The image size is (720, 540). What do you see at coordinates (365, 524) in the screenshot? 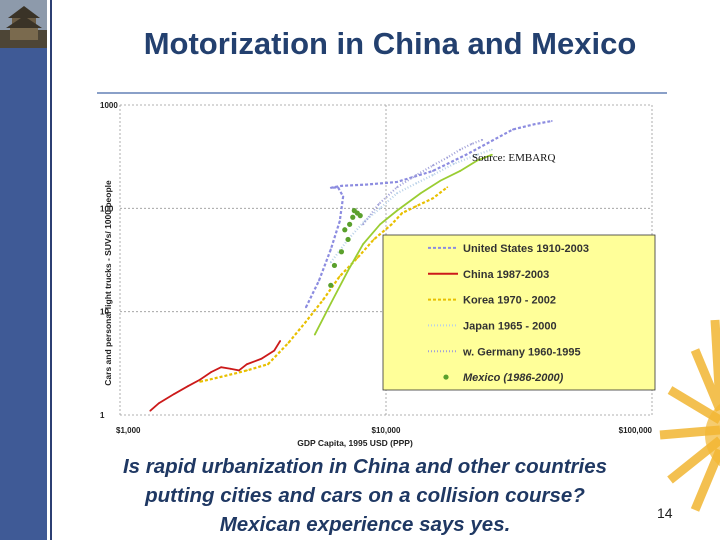
I see `caption-line-3: Mexican experience says yes.` at bounding box center [365, 524].